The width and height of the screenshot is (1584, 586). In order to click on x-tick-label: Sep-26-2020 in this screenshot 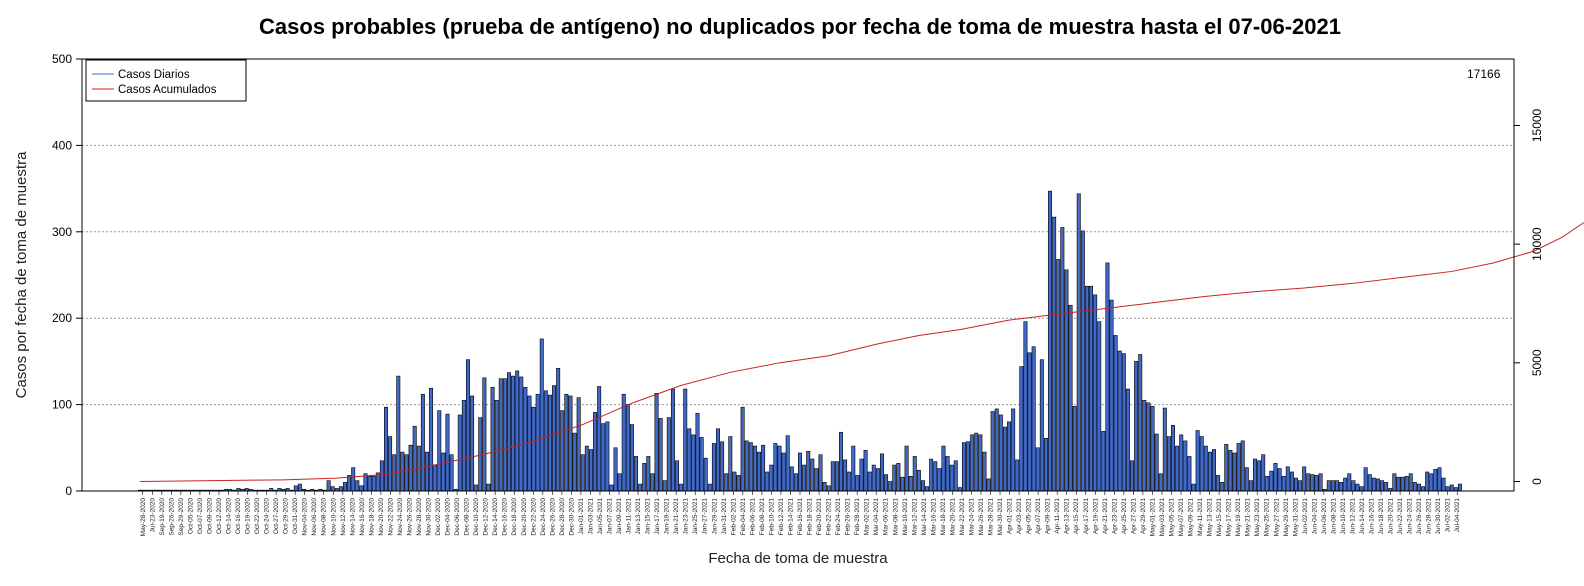, I will do `click(171, 517)`.